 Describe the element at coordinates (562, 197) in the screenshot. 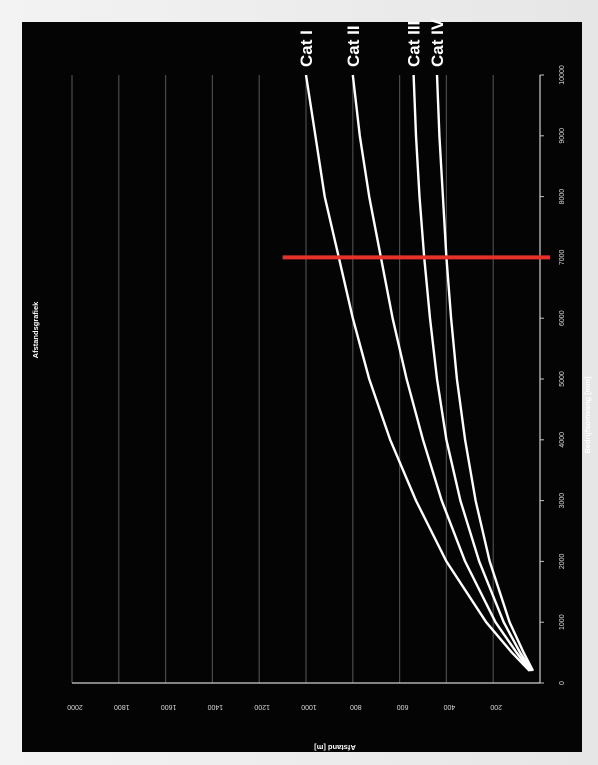

I see `x-tick-label: 8000` at that location.